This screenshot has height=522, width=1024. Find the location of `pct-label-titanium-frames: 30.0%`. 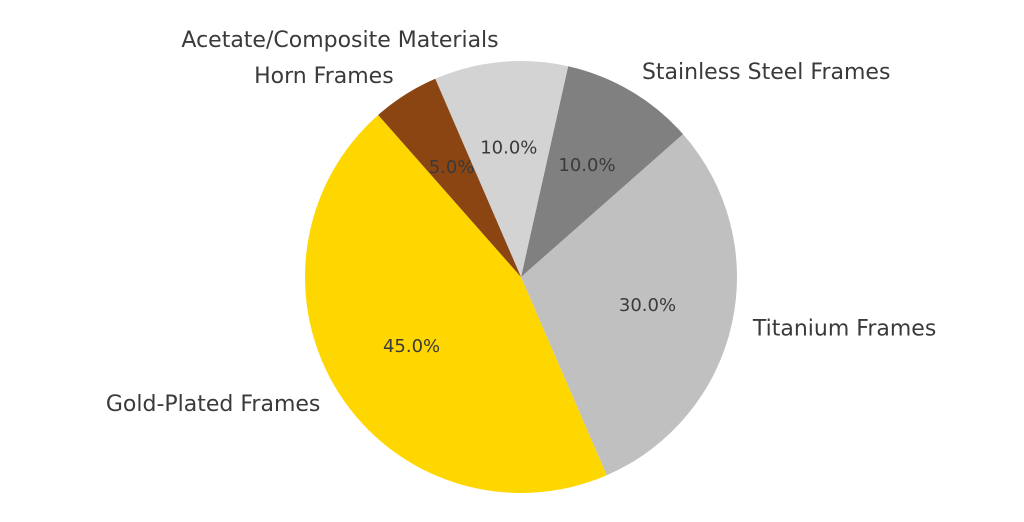

pct-label-titanium-frames: 30.0% is located at coordinates (647, 305).